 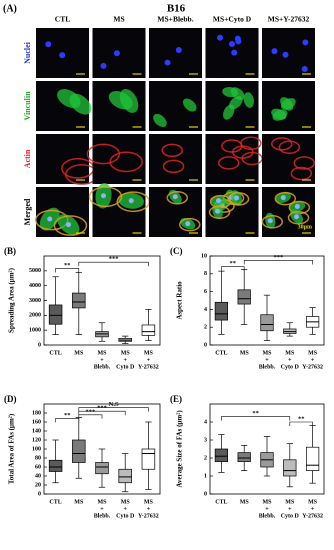 What do you see at coordinates (27, 106) in the screenshot?
I see `row-label: Vinculin` at bounding box center [27, 106].